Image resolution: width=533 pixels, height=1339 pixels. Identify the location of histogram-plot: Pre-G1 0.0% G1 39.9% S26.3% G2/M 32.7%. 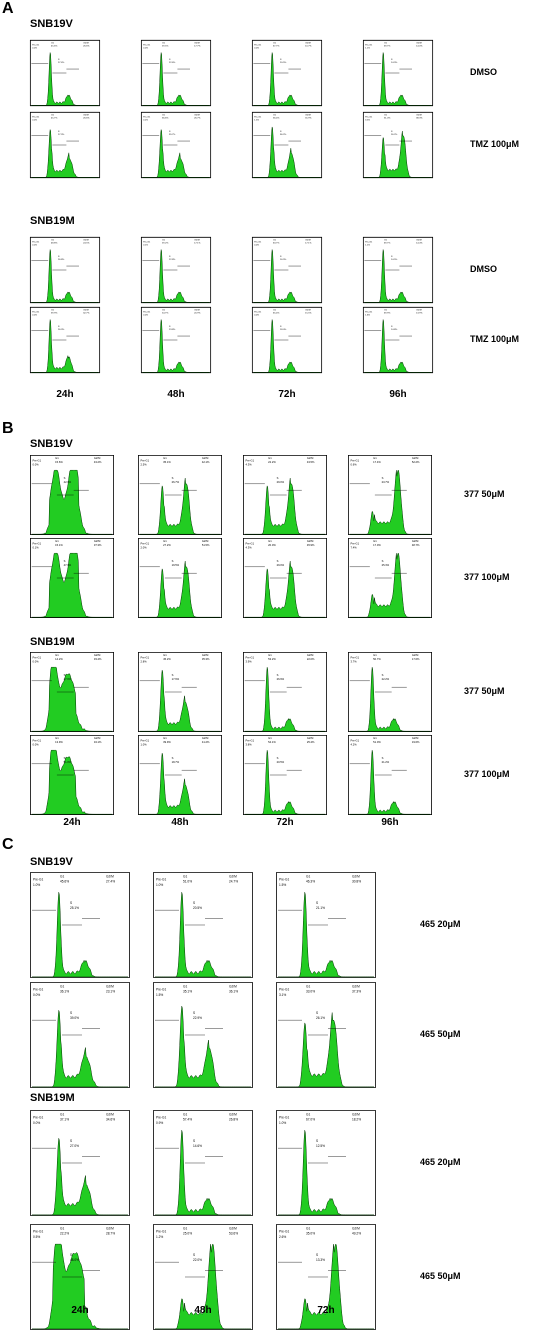
(65, 340).